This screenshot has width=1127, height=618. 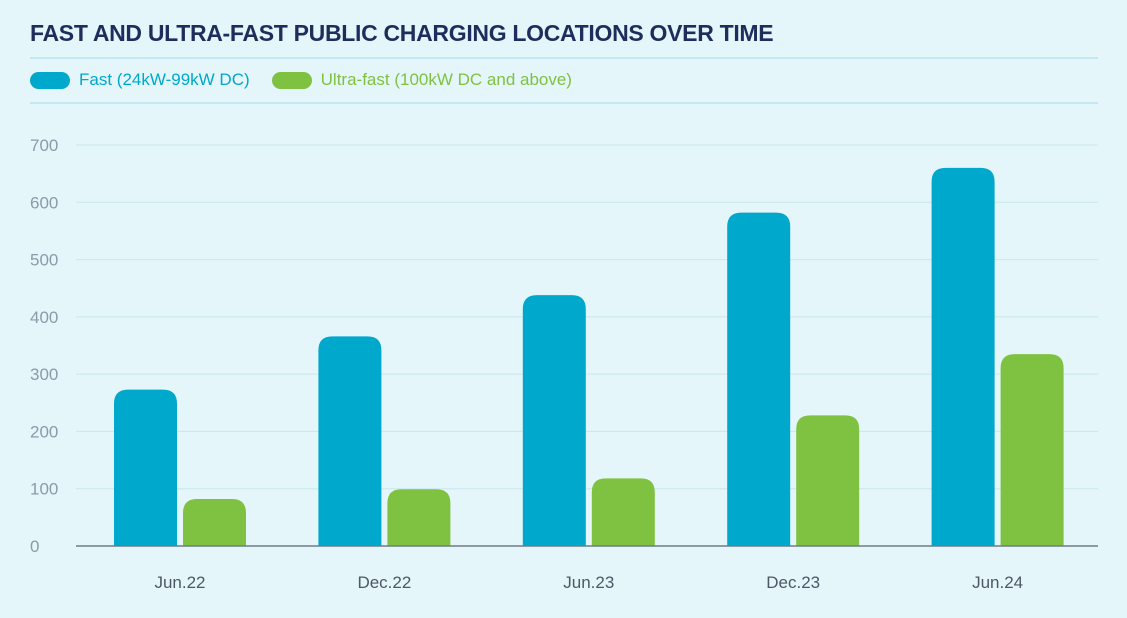 What do you see at coordinates (564, 103) in the screenshot?
I see `legend-divider` at bounding box center [564, 103].